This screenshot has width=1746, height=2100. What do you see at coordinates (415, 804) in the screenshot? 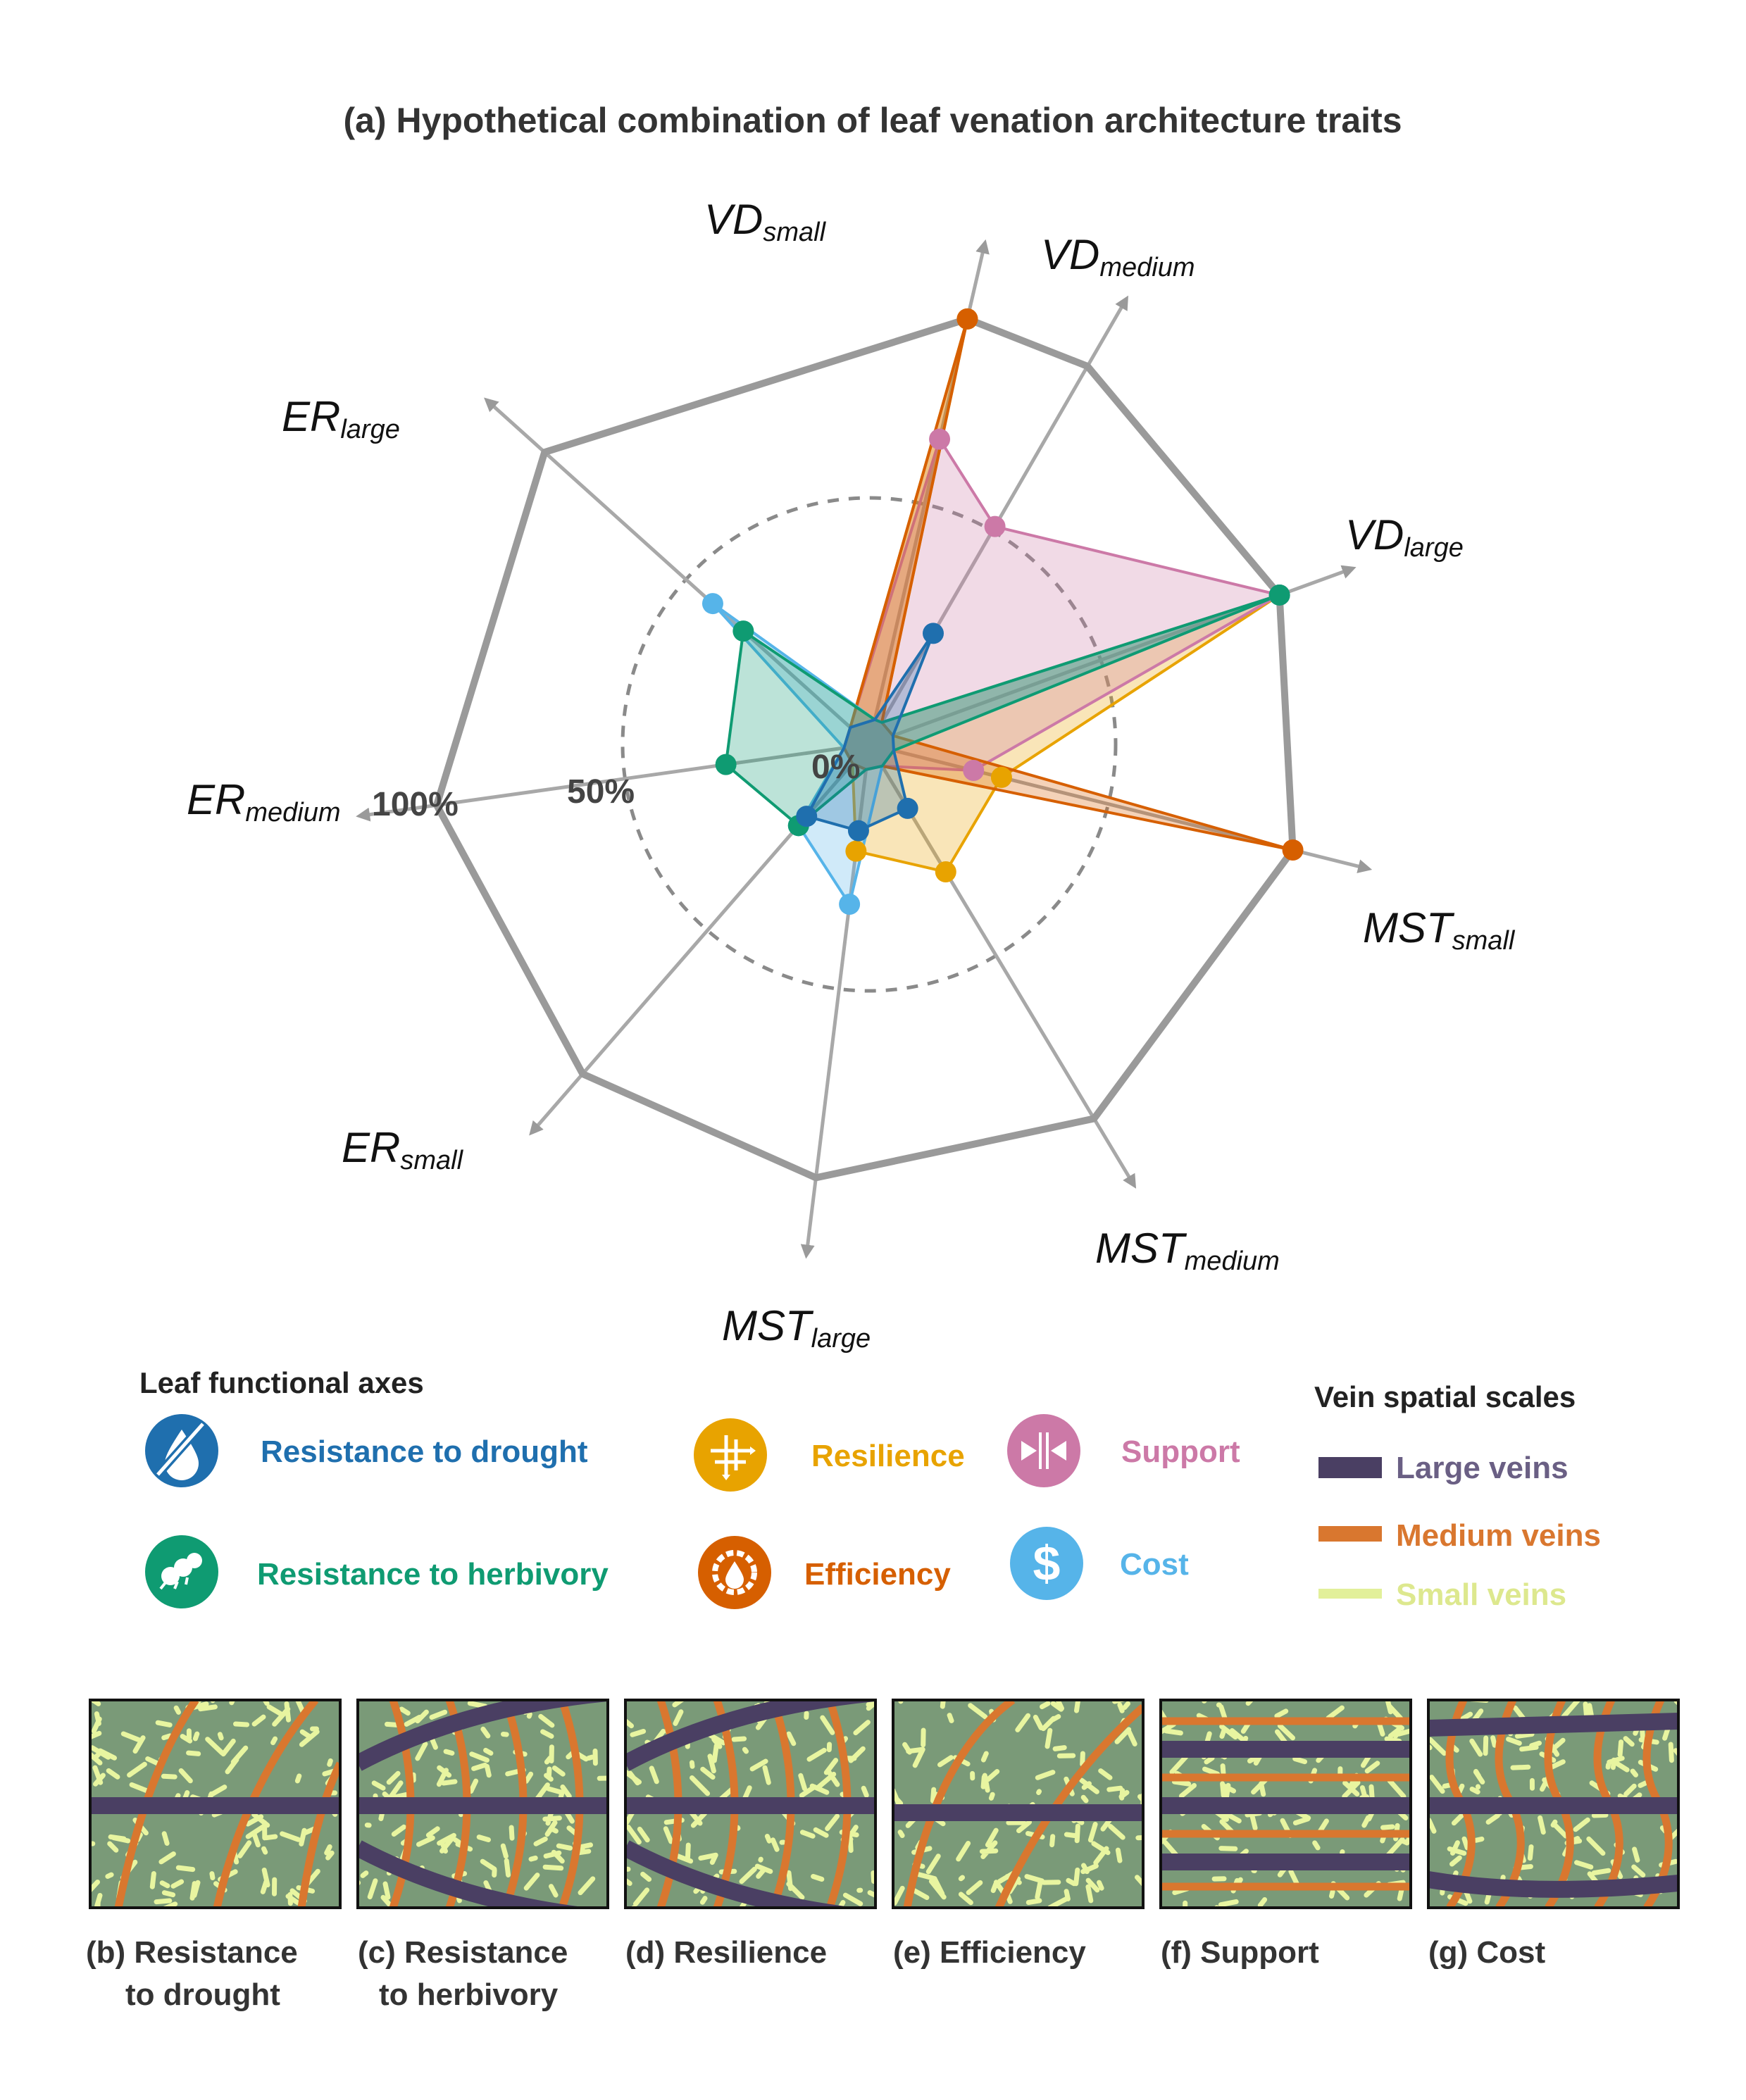
I see `ring-label-full: 100%` at bounding box center [415, 804].